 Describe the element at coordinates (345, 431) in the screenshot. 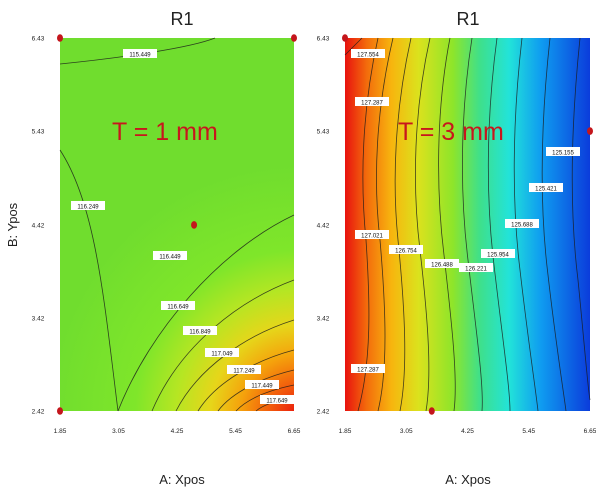

I see `chart2-x-tick-label: 1.85` at that location.